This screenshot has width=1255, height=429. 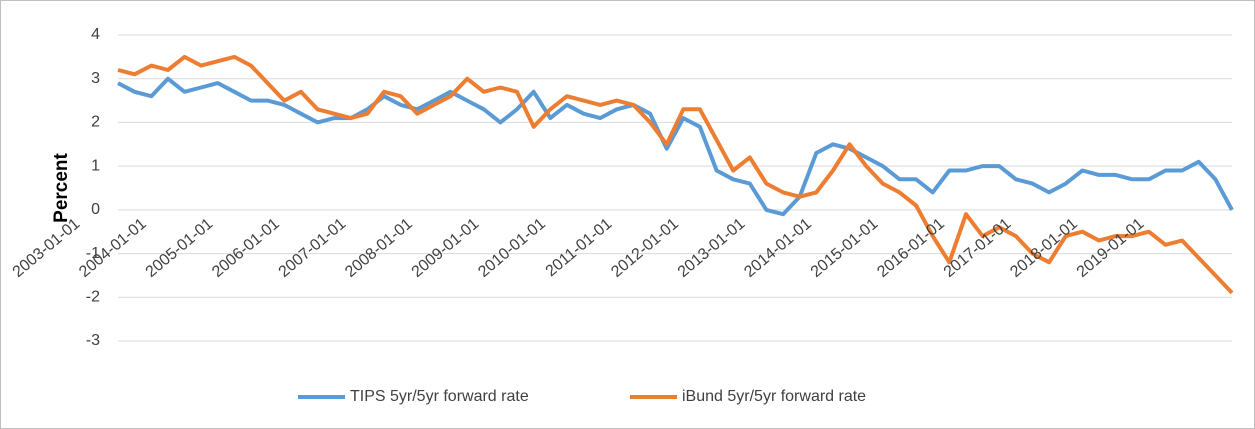 I want to click on y-axis-label: Percent, so click(x=61, y=187).